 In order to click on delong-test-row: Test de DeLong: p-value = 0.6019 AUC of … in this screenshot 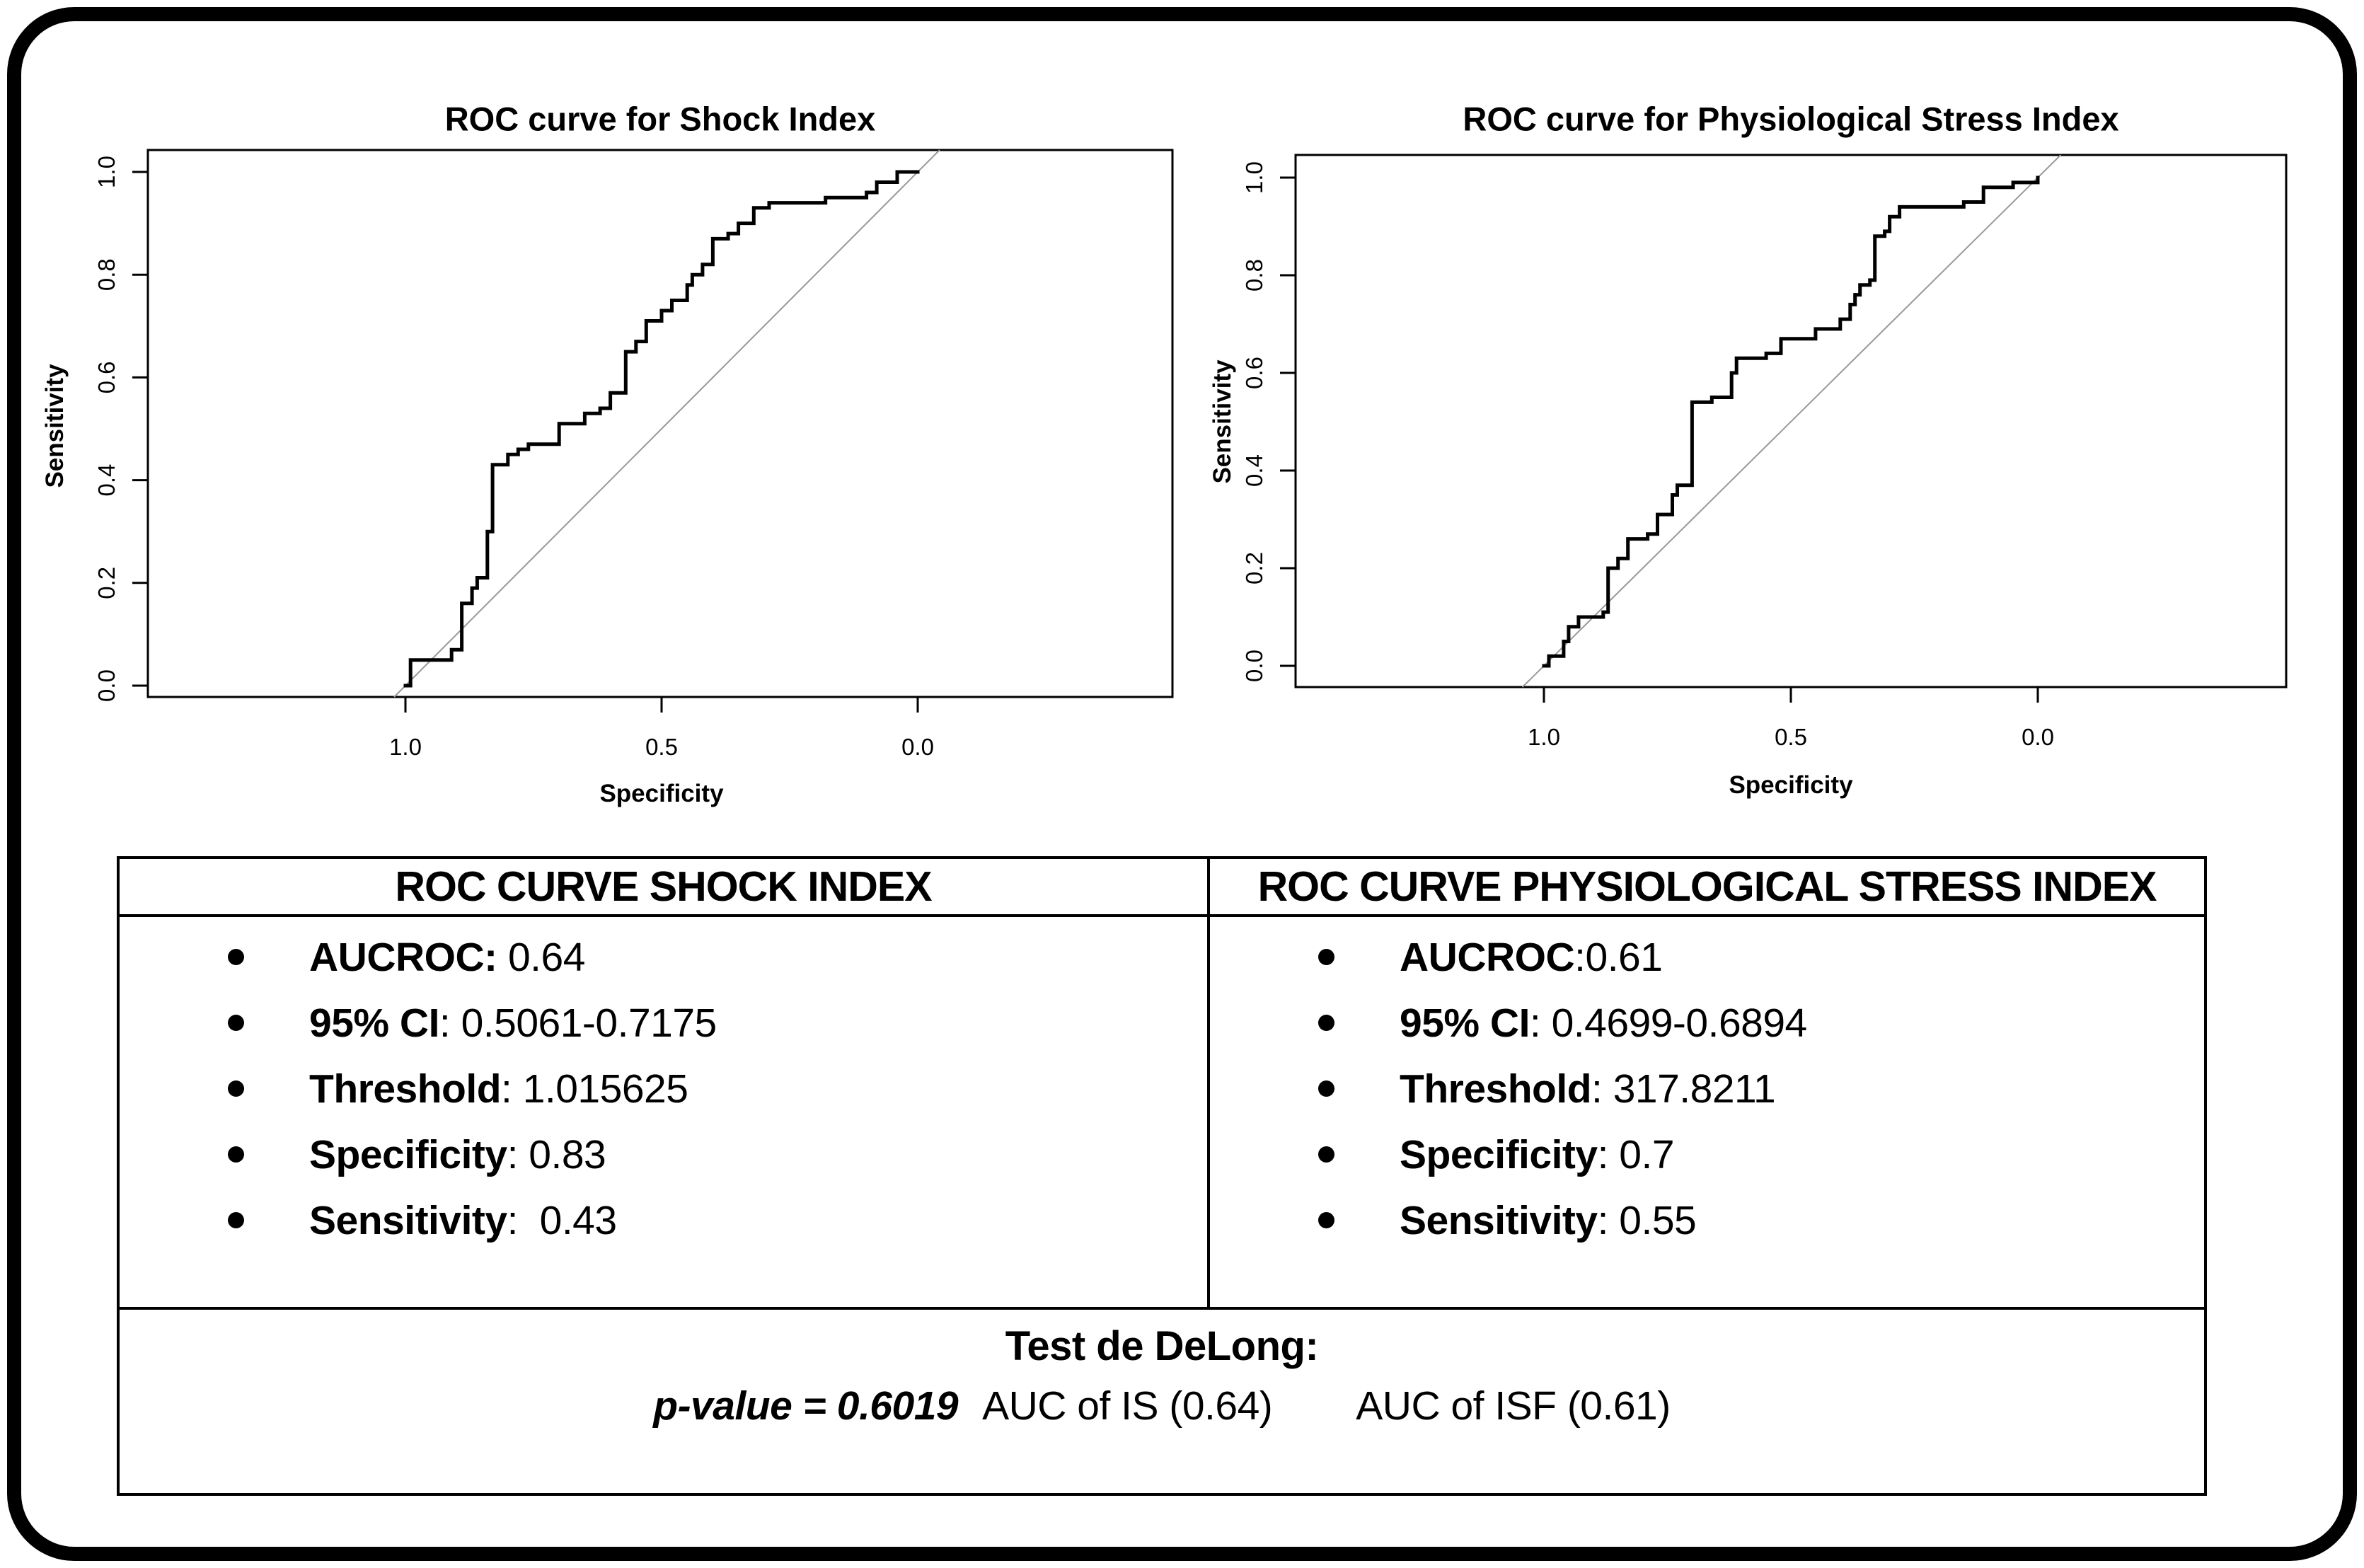, I will do `click(1162, 1400)`.